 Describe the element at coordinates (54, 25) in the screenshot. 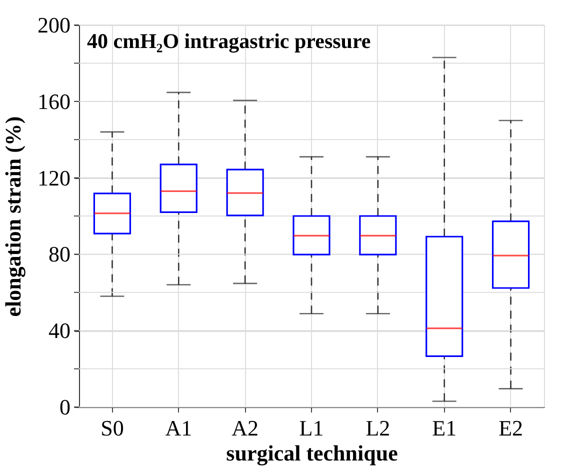

I see `y-tick-label: 200` at that location.